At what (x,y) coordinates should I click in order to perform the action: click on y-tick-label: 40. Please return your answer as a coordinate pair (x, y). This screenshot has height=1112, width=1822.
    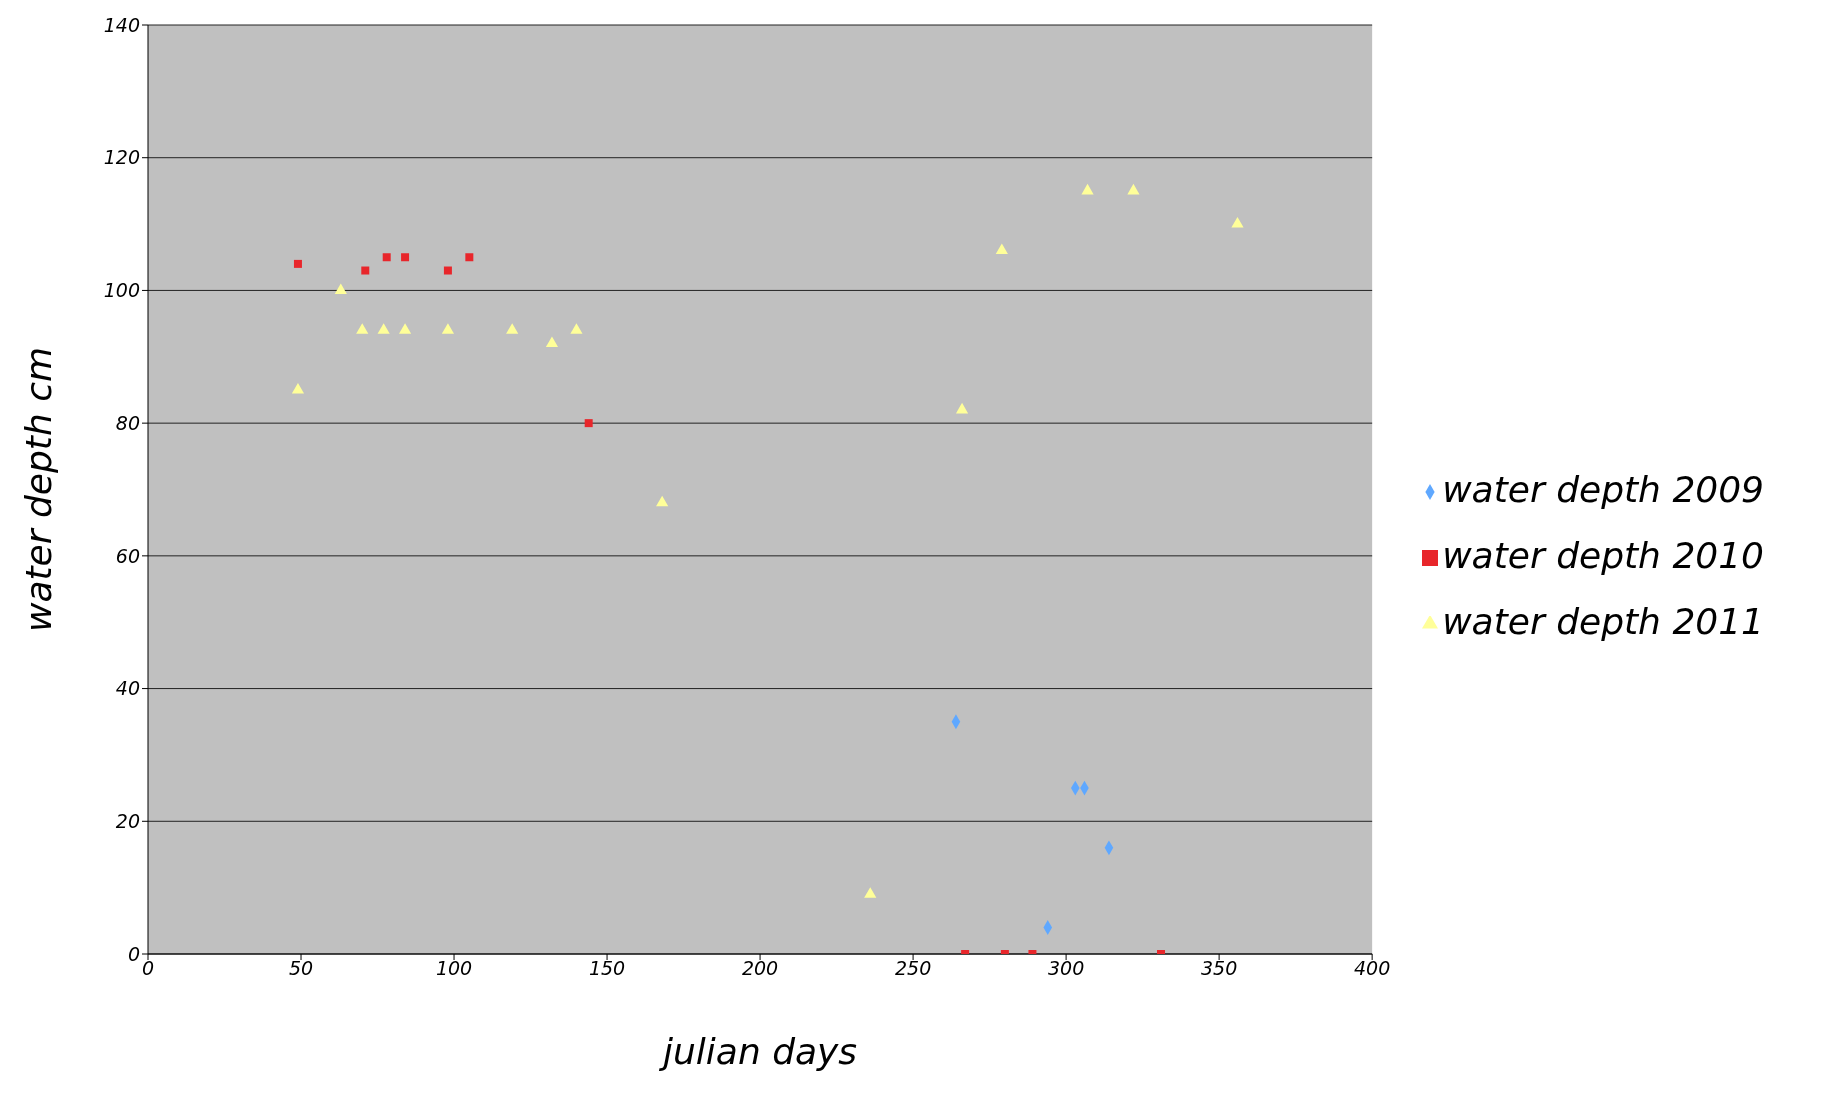
    Looking at the image, I should click on (127, 688).